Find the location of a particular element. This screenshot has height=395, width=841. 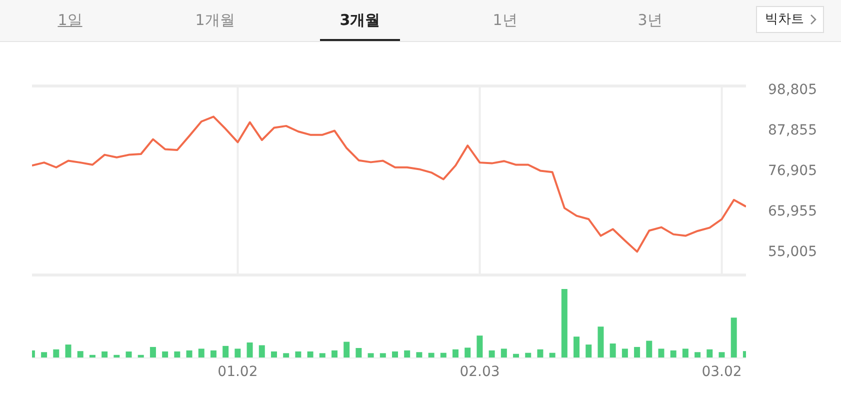

x-tick-label: 02.03 is located at coordinates (480, 372).